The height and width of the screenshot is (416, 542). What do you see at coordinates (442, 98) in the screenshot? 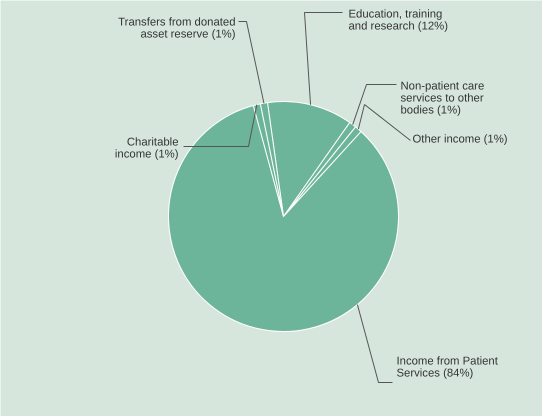
I see `slice-label: Non-patient care services to other bodies (1%)` at bounding box center [442, 98].